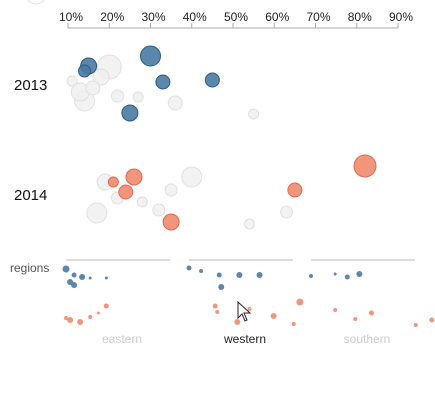  I want to click on x-tick-label: 20%, so click(112, 17).